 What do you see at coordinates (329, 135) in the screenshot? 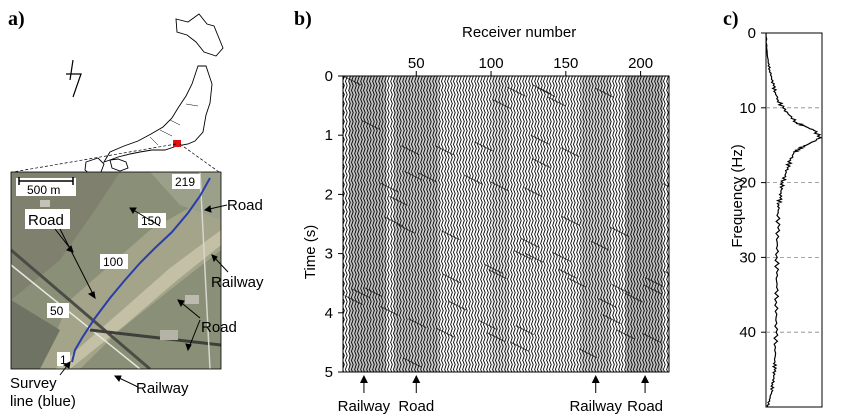
I see `panel-b-y-tick-1: 1` at bounding box center [329, 135].